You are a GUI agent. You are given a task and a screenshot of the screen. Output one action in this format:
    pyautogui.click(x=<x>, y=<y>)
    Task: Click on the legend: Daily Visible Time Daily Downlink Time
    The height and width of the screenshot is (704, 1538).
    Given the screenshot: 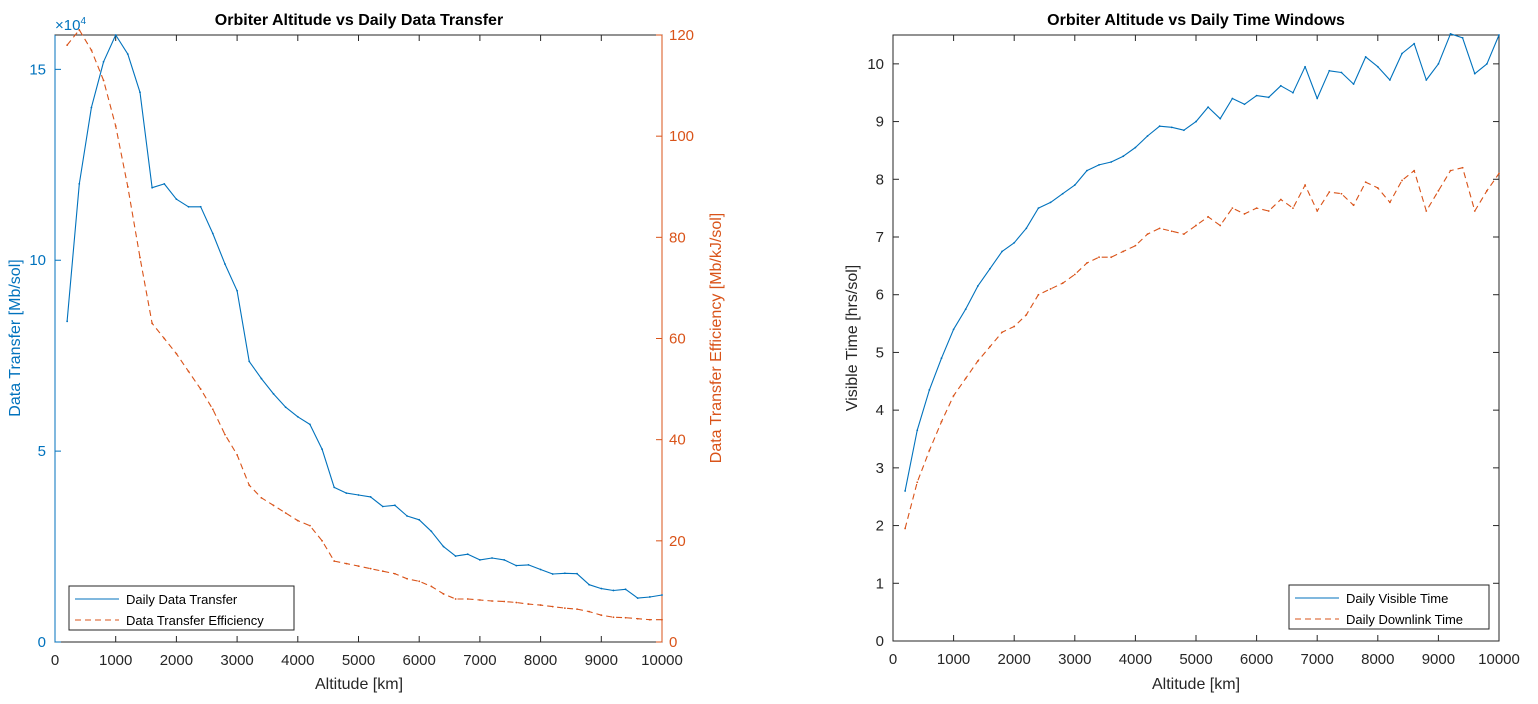 What is the action you would take?
    pyautogui.click(x=1389, y=607)
    